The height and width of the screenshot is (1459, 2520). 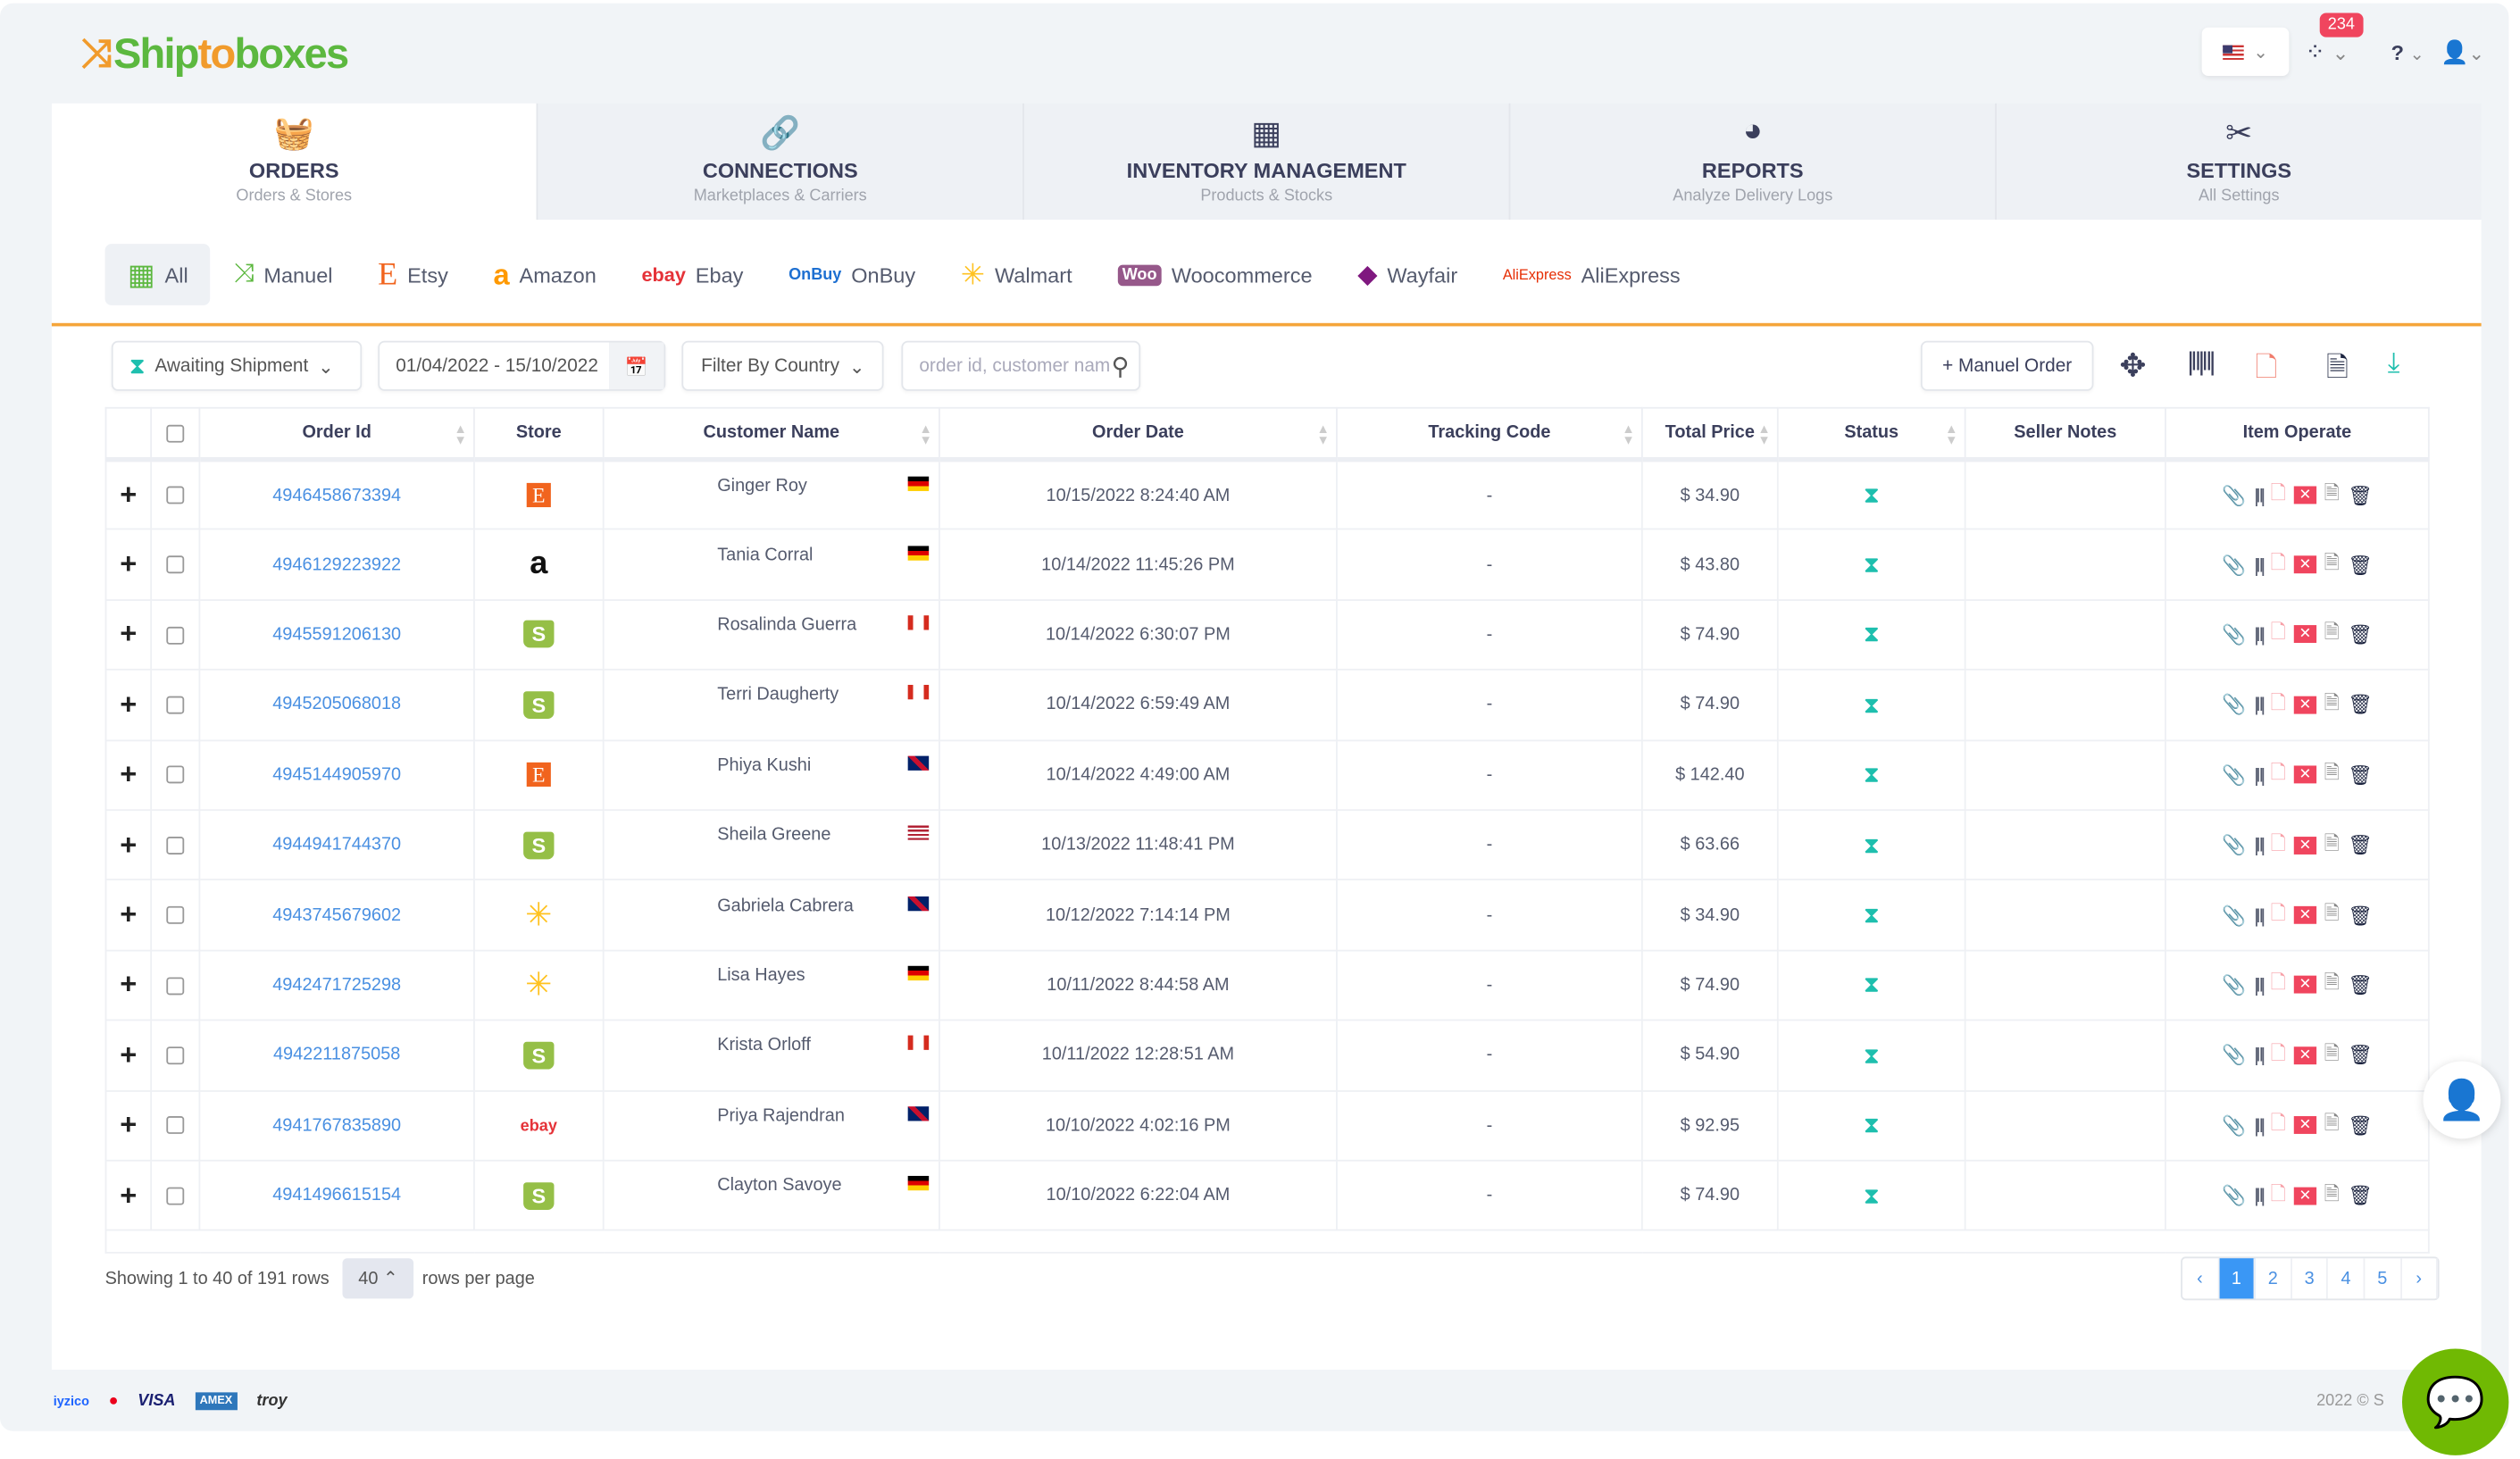 What do you see at coordinates (294, 162) in the screenshot?
I see `tab-orders: 🧺 ORDERS Orders & Stores` at bounding box center [294, 162].